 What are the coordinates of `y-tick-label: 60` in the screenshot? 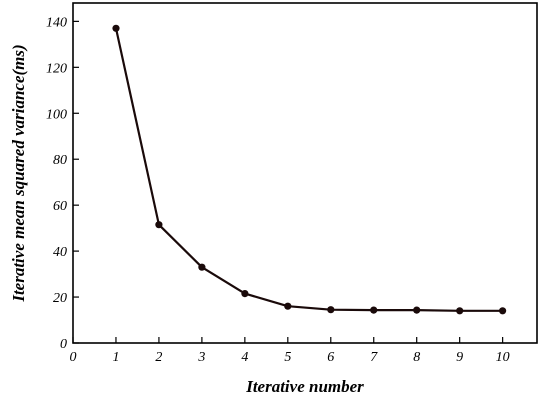 It's located at (60, 206).